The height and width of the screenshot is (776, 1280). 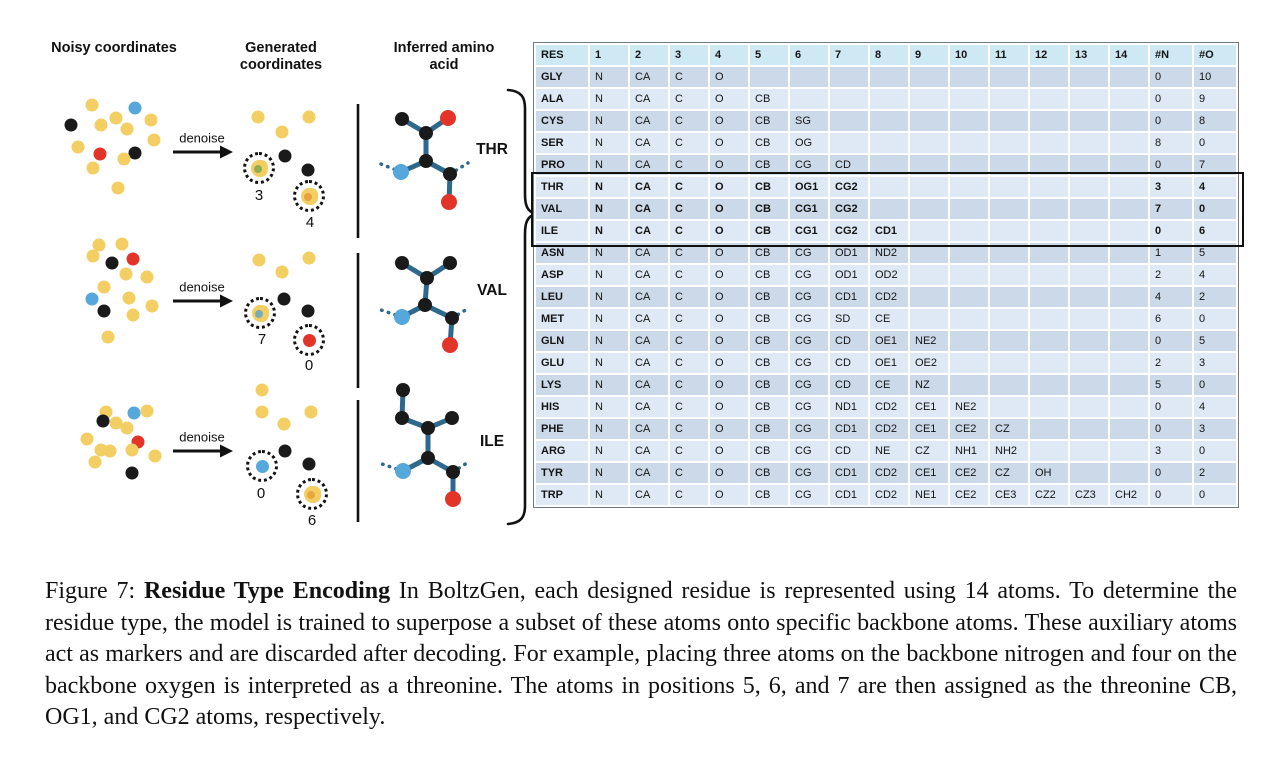 What do you see at coordinates (729, 55) in the screenshot?
I see `column-header-cell: 4` at bounding box center [729, 55].